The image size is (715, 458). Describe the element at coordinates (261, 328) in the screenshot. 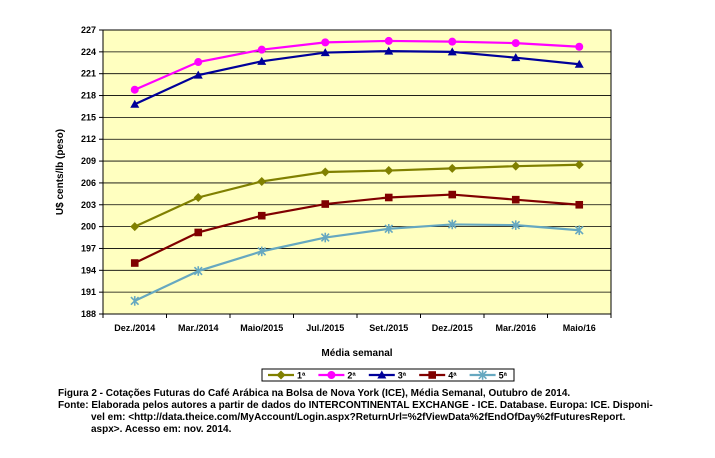

I see `x-tick-label: Maio/2015` at that location.